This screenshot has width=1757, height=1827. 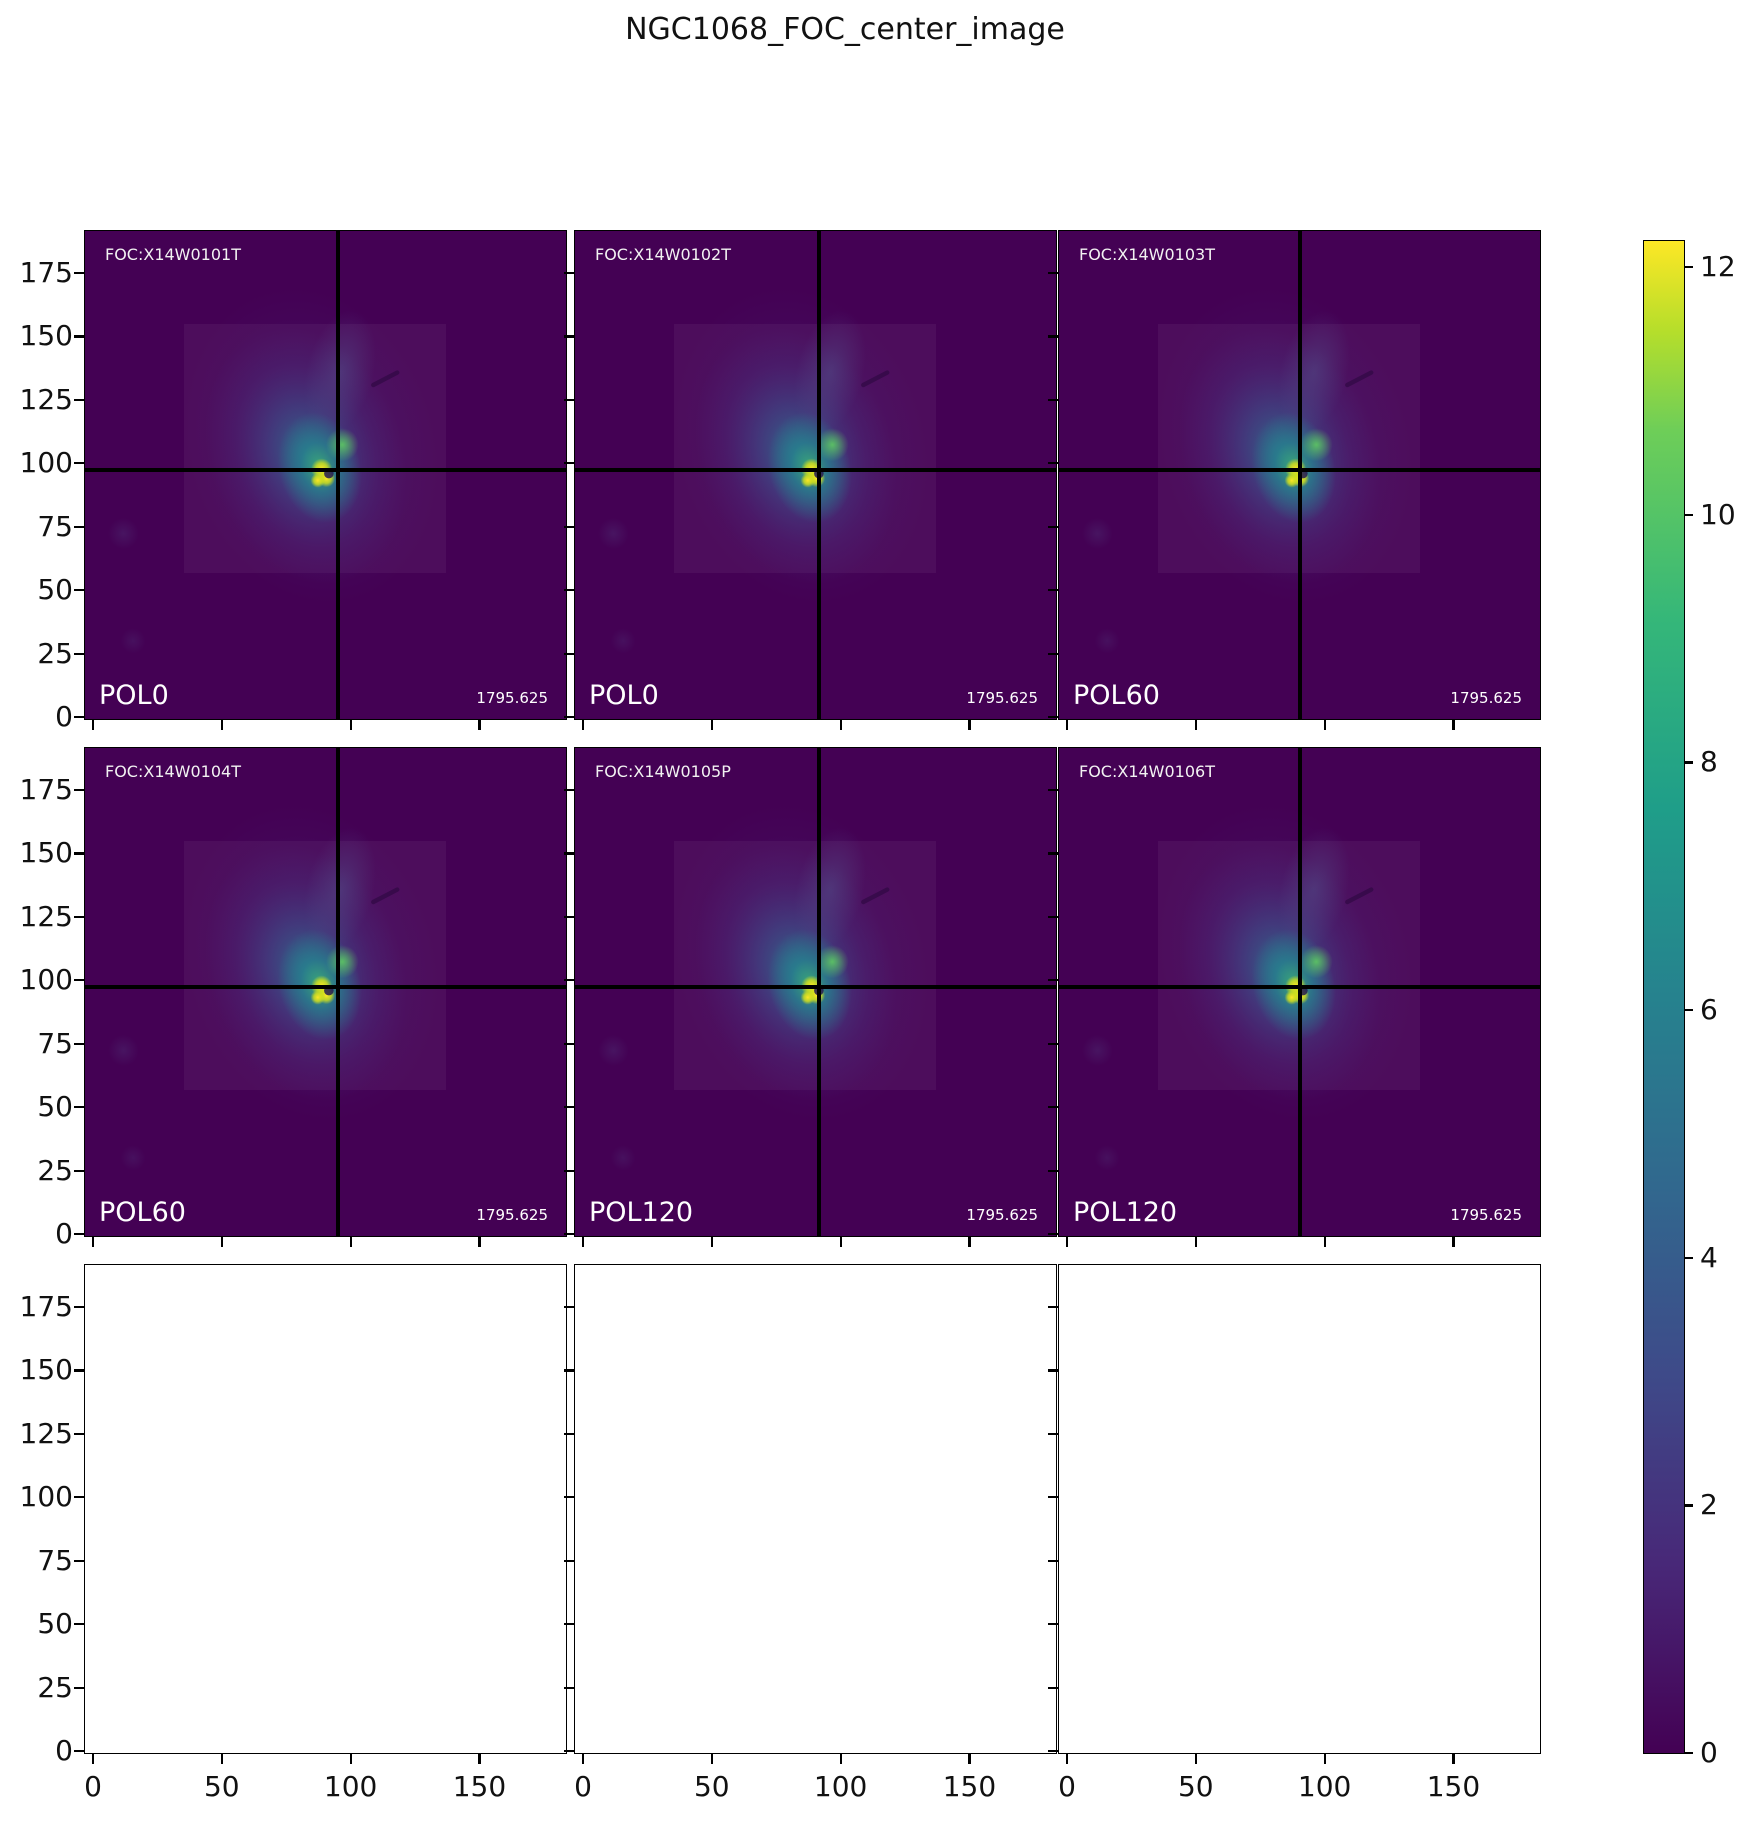 What do you see at coordinates (1718, 514) in the screenshot?
I see `colorbar-tick-label: 10` at bounding box center [1718, 514].